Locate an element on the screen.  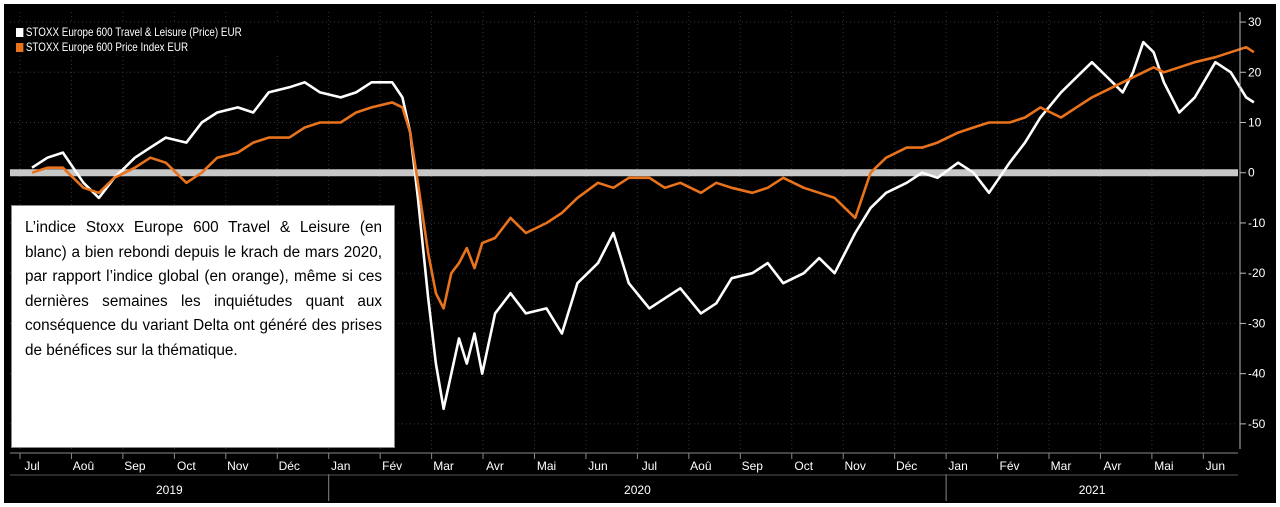
year-label: 2020 is located at coordinates (637, 490).